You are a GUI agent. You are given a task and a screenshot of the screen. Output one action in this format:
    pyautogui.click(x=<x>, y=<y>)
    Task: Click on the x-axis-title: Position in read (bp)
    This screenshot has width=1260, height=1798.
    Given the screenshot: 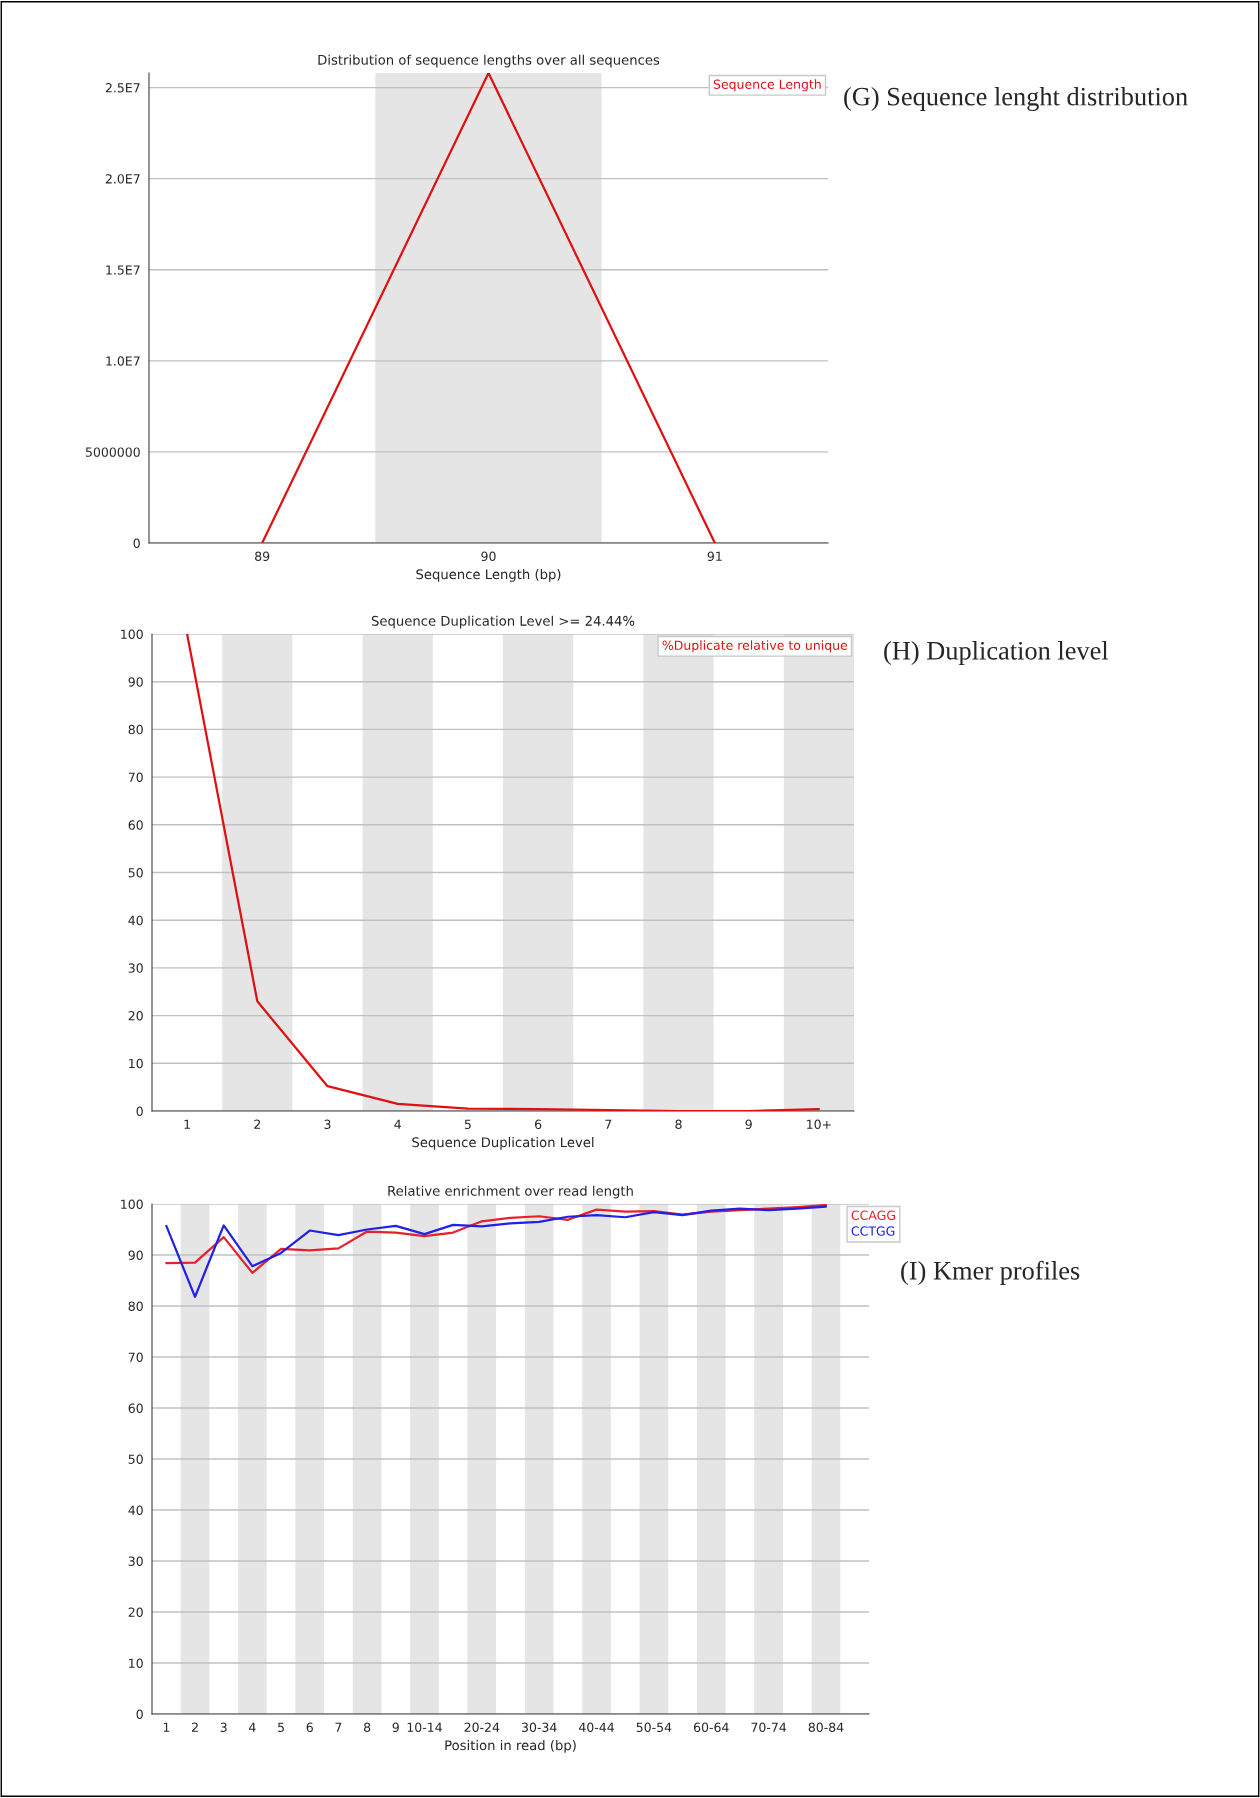 What is the action you would take?
    pyautogui.click(x=510, y=1746)
    